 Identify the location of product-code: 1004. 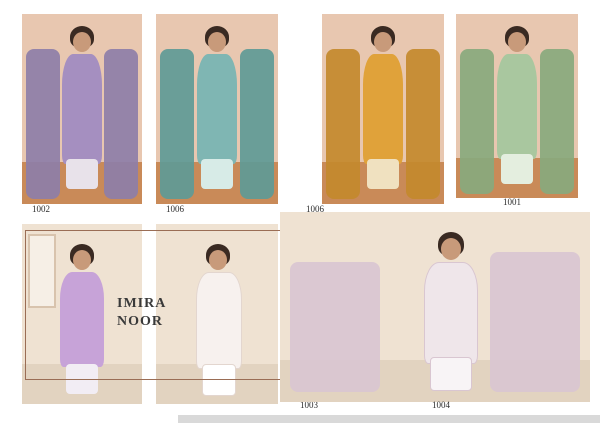
(441, 405).